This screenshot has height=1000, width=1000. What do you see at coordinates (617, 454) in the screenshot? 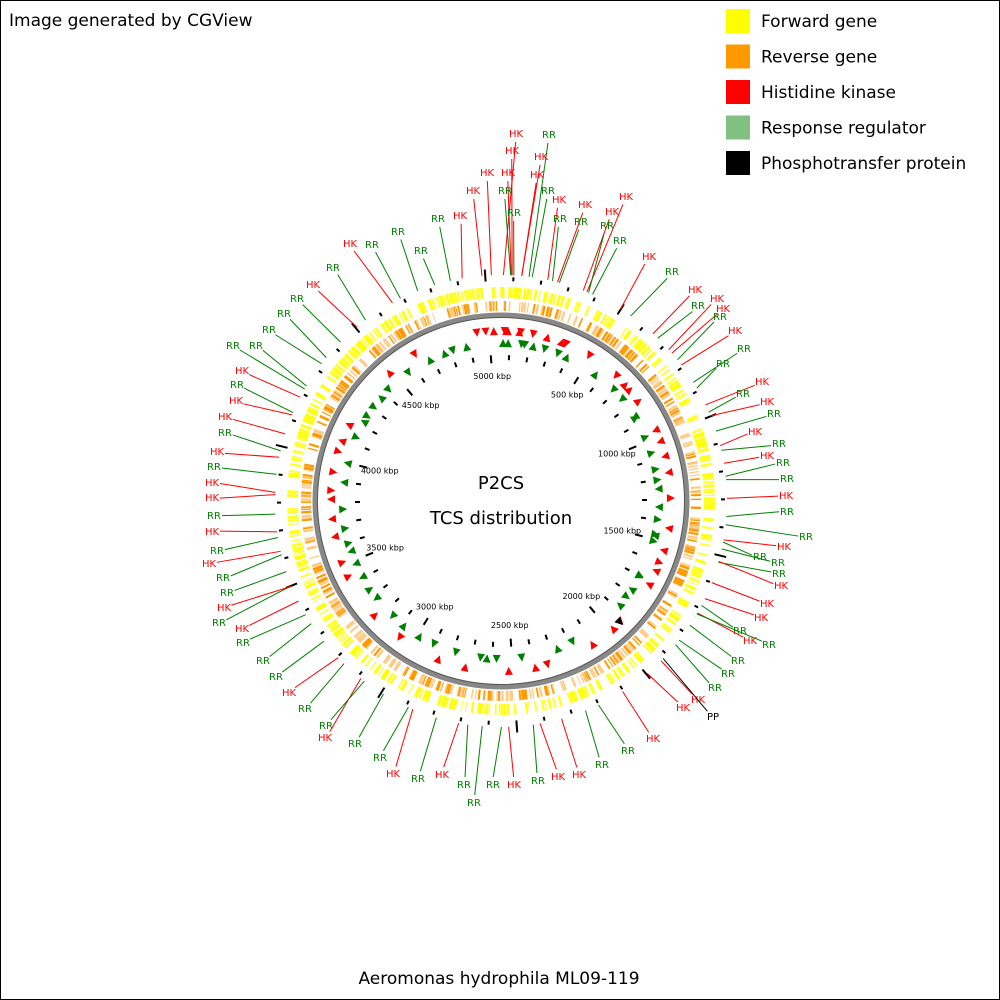
I see `scale-label: 1000 kbp` at bounding box center [617, 454].